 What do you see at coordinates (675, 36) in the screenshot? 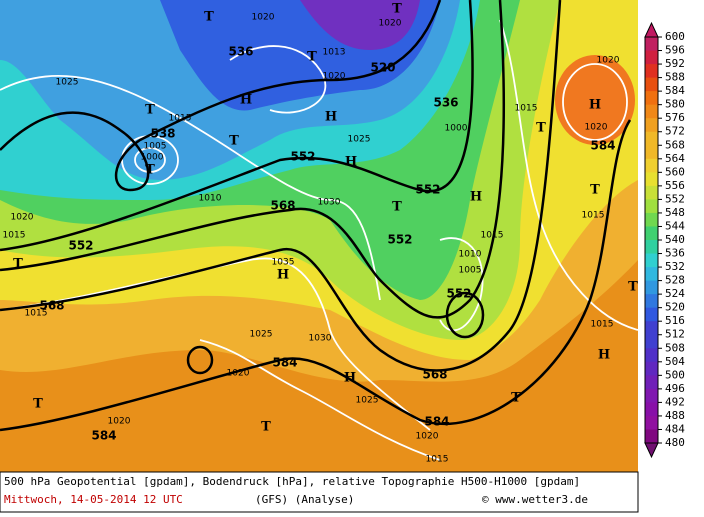
I see `colorbar-label: 600` at bounding box center [675, 36].